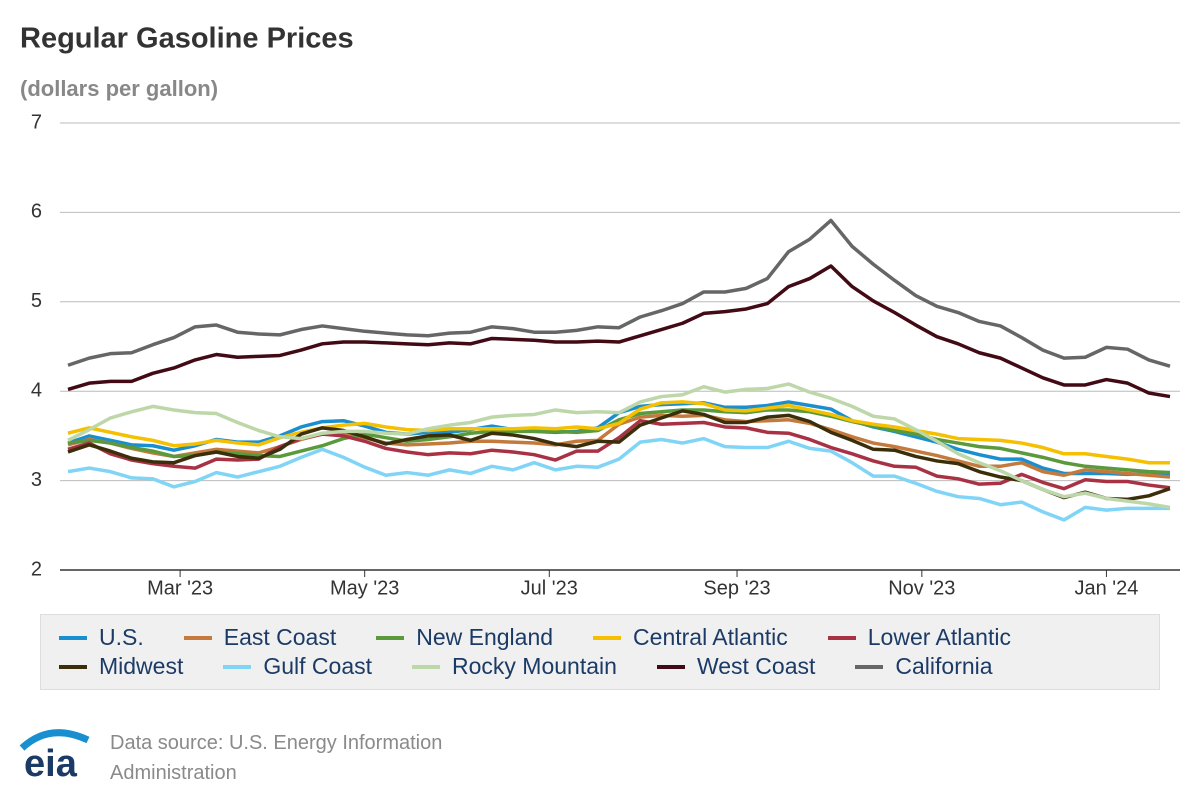  What do you see at coordinates (756, 666) in the screenshot?
I see `legend-label: West Coast` at bounding box center [756, 666].